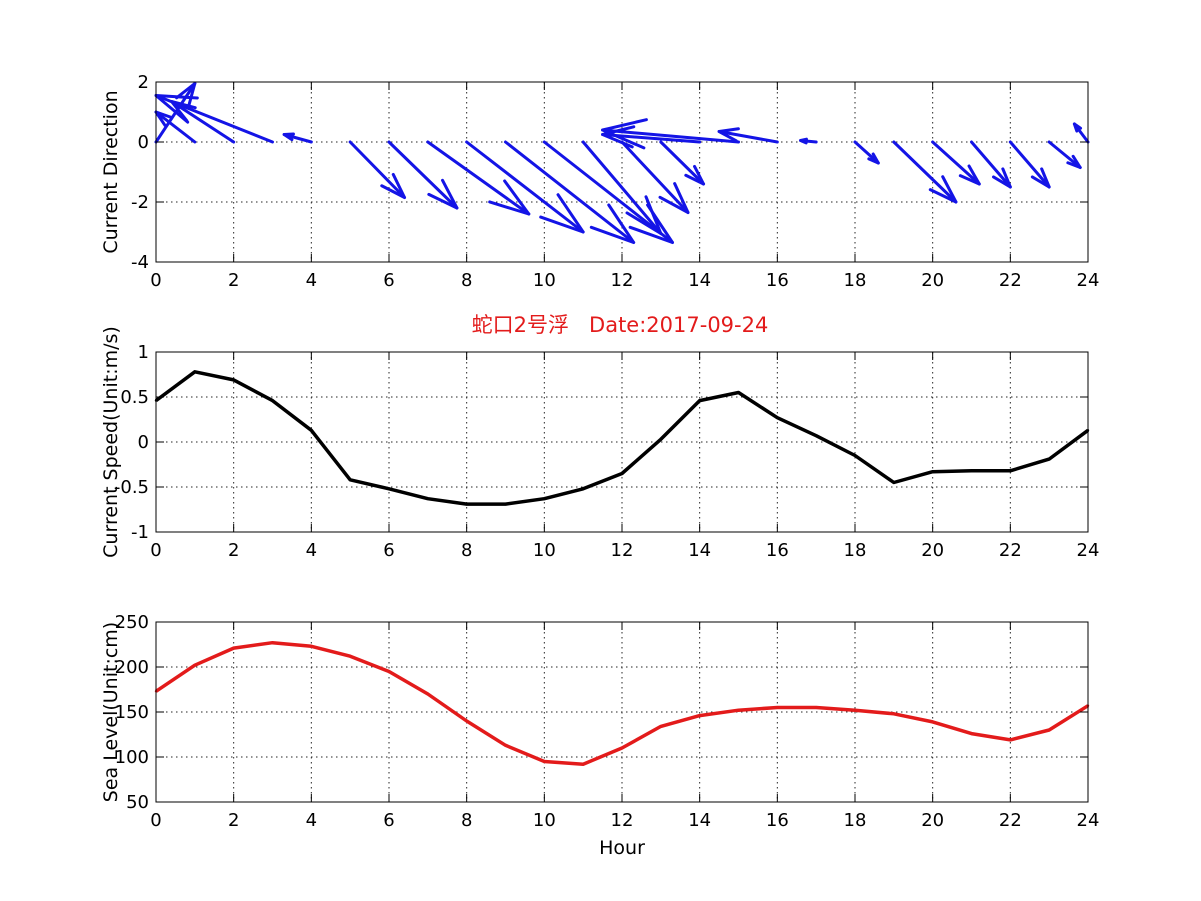 Image resolution: width=1201 pixels, height=901 pixels. I want to click on quiver-arrows, so click(622, 163).